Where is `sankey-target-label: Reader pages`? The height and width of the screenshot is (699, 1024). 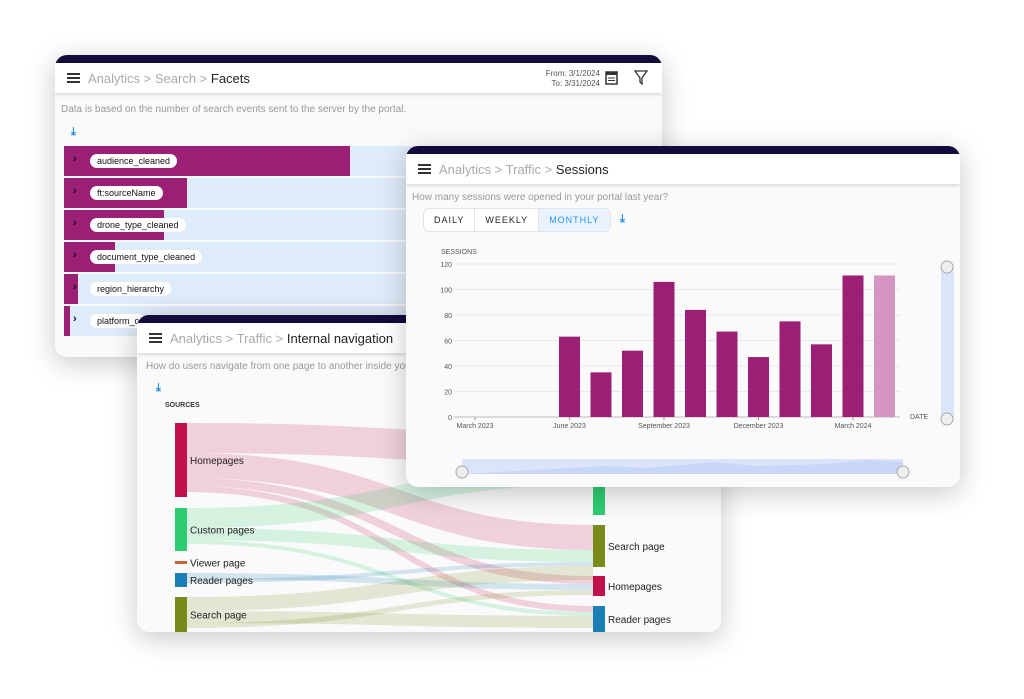 sankey-target-label: Reader pages is located at coordinates (639, 620).